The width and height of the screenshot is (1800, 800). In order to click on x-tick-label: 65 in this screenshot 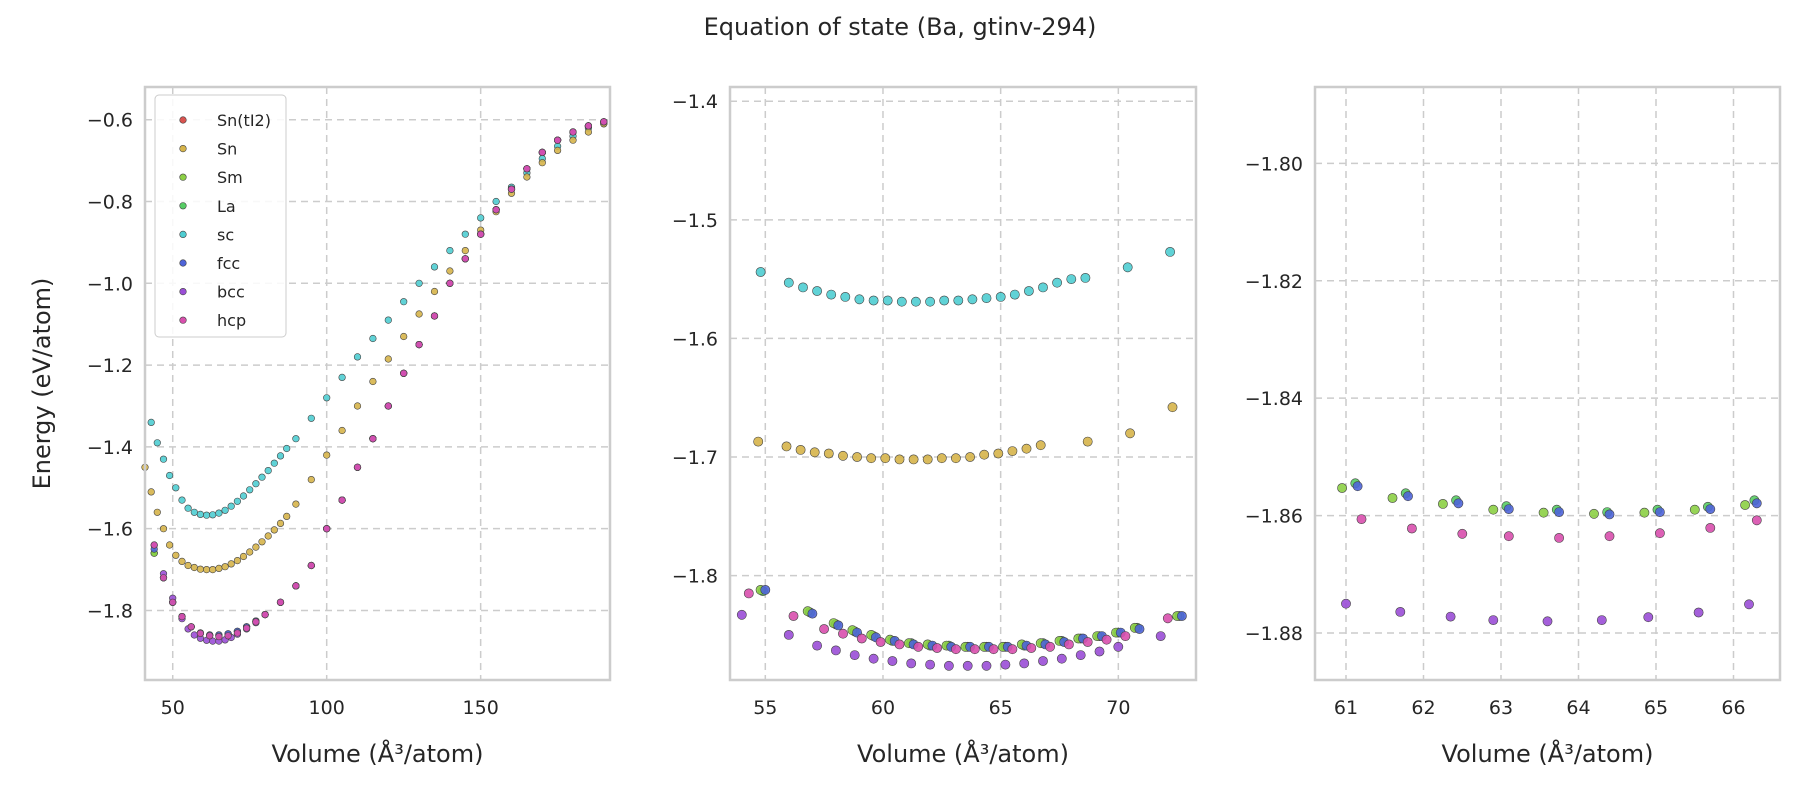, I will do `click(1656, 708)`.